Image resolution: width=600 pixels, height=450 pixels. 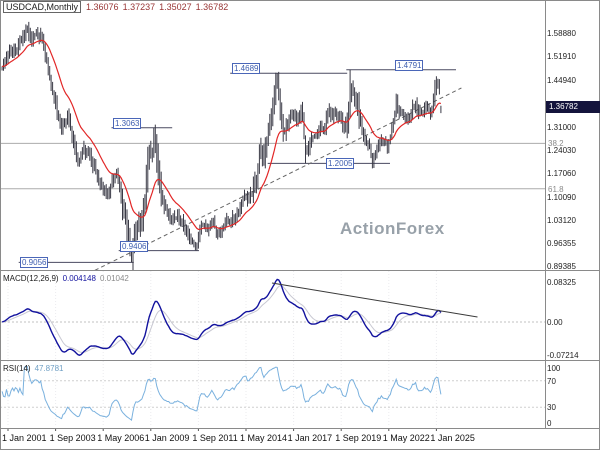 I want to click on macd-axis-label: 0.08325, so click(x=561, y=283).